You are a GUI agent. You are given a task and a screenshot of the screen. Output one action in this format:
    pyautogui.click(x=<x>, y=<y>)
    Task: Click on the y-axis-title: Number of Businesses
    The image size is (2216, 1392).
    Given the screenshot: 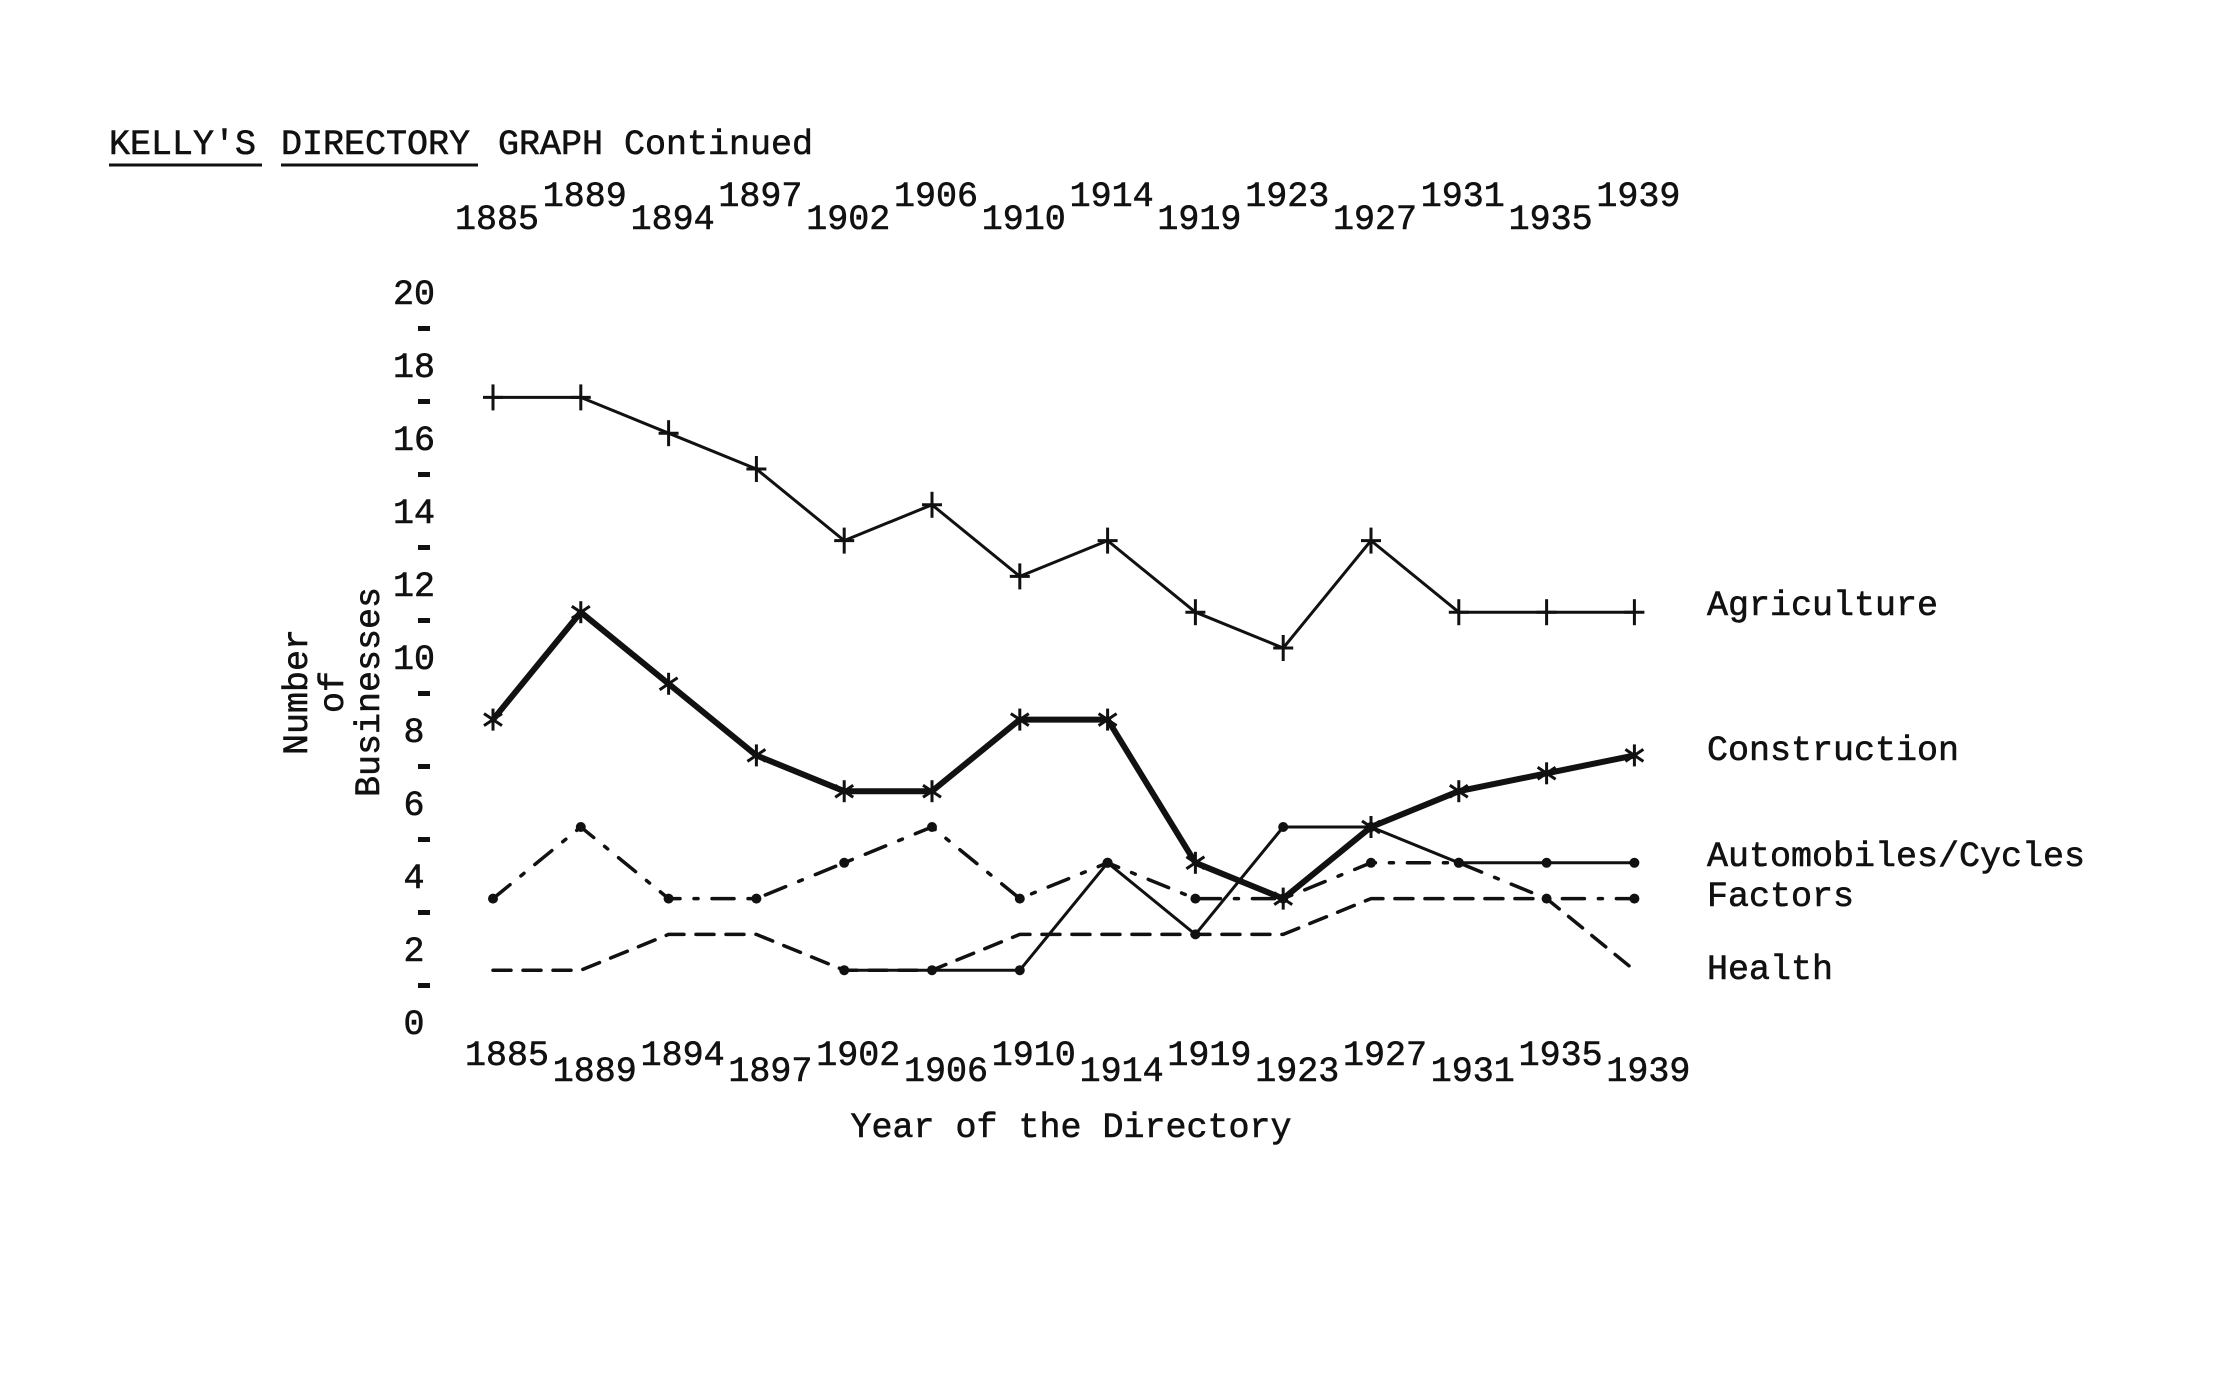 What is the action you would take?
    pyautogui.click(x=334, y=692)
    